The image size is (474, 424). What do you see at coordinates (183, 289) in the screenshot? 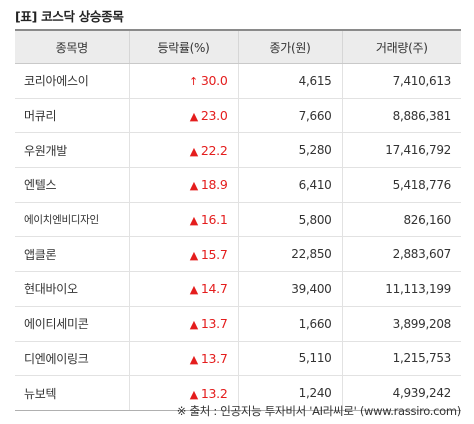
I see `change-rate-cell: ▲ 14.7` at bounding box center [183, 289].